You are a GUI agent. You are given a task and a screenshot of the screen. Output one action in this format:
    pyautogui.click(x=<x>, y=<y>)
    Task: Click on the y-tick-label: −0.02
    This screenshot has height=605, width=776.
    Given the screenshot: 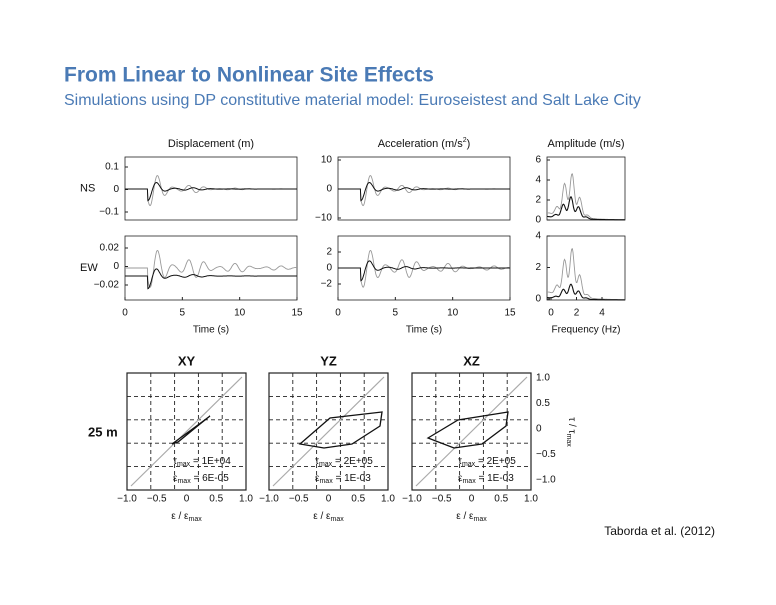 What is the action you would take?
    pyautogui.click(x=107, y=285)
    